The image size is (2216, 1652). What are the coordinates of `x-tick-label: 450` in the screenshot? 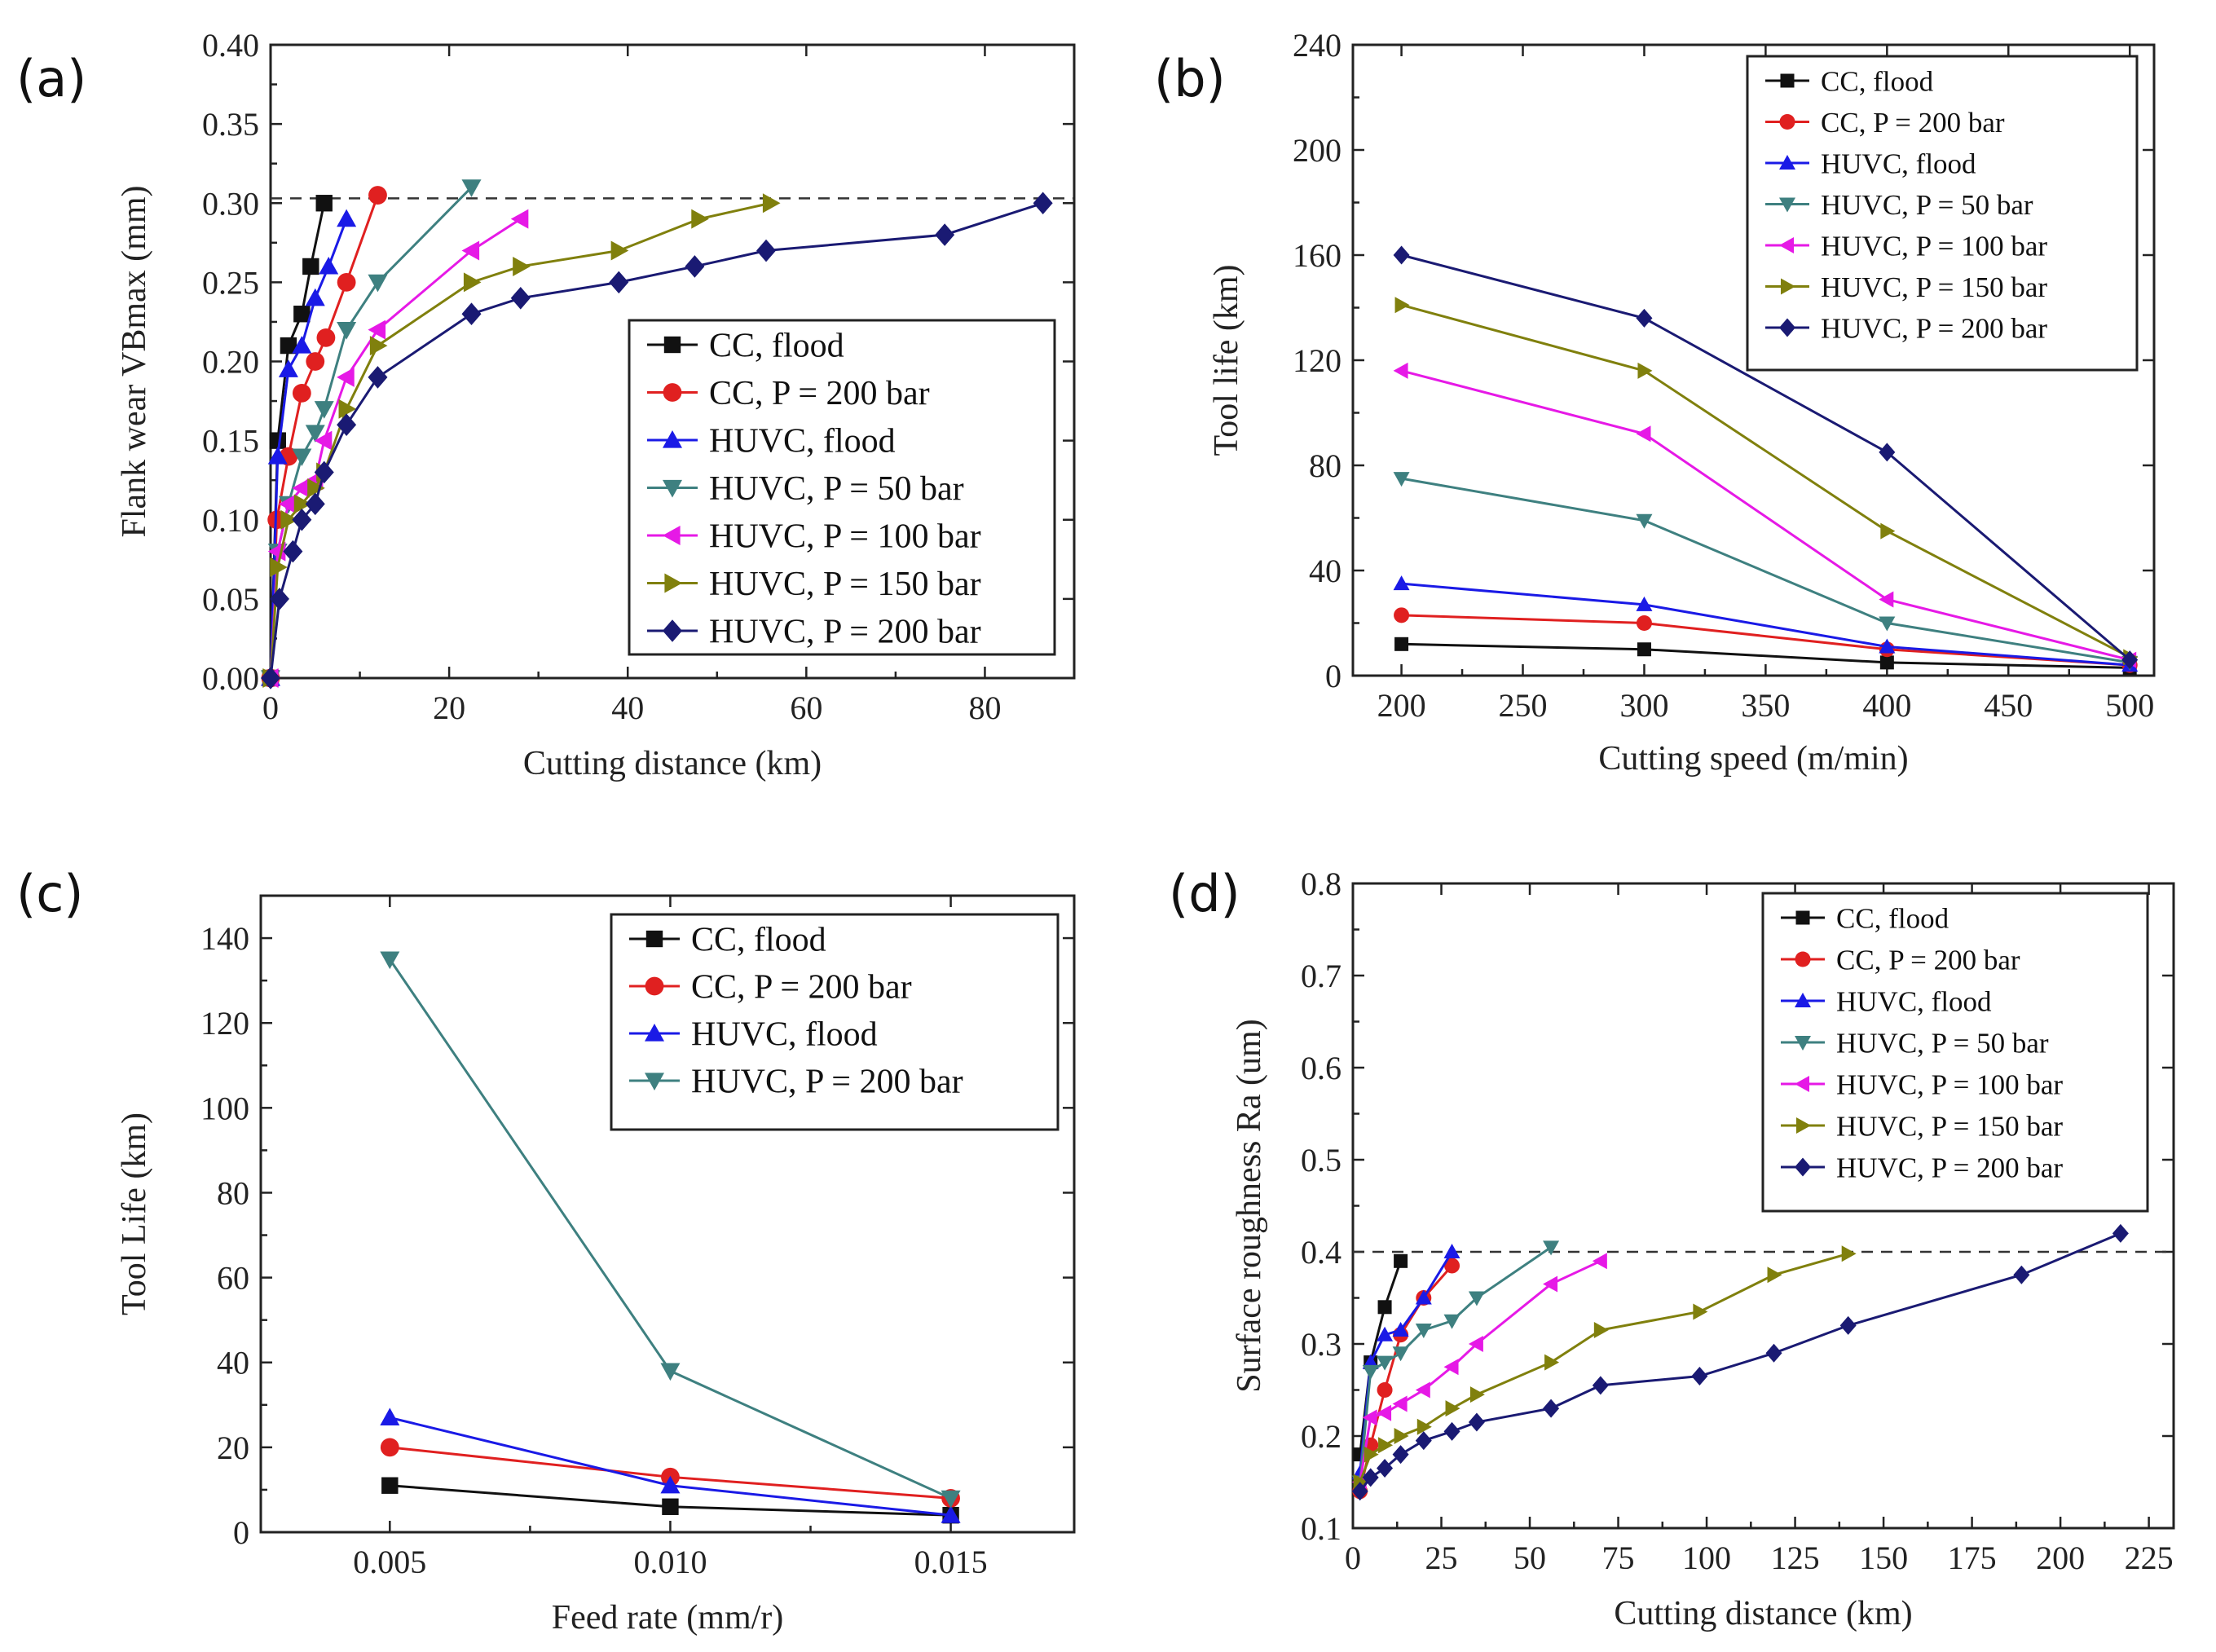 It's located at (2008, 705).